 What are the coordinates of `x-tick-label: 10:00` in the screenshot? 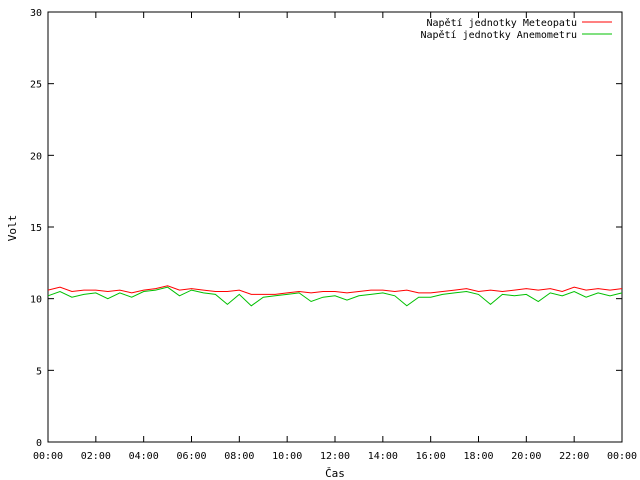 It's located at (287, 456).